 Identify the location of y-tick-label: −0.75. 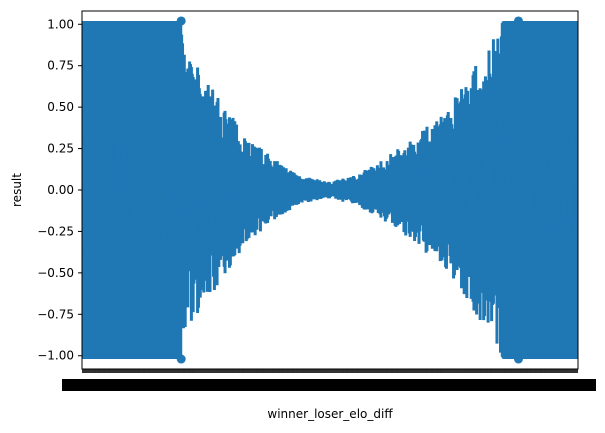
(55, 314).